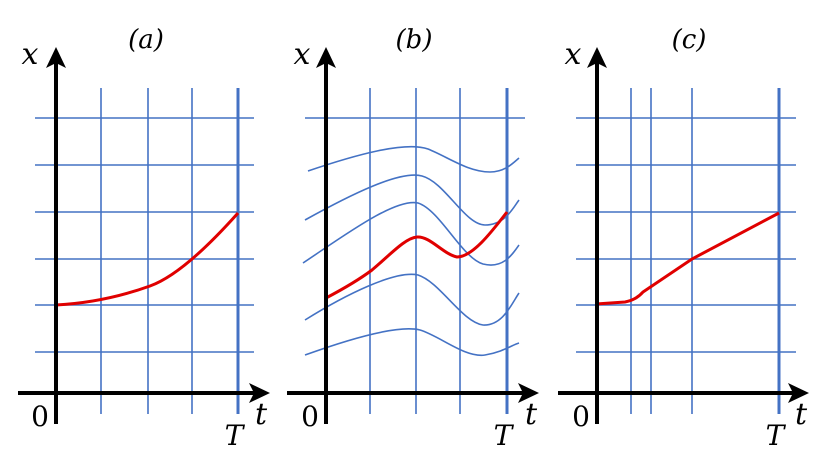 The height and width of the screenshot is (467, 830). What do you see at coordinates (147, 259) in the screenshot?
I see `panel-a-trajectory` at bounding box center [147, 259].